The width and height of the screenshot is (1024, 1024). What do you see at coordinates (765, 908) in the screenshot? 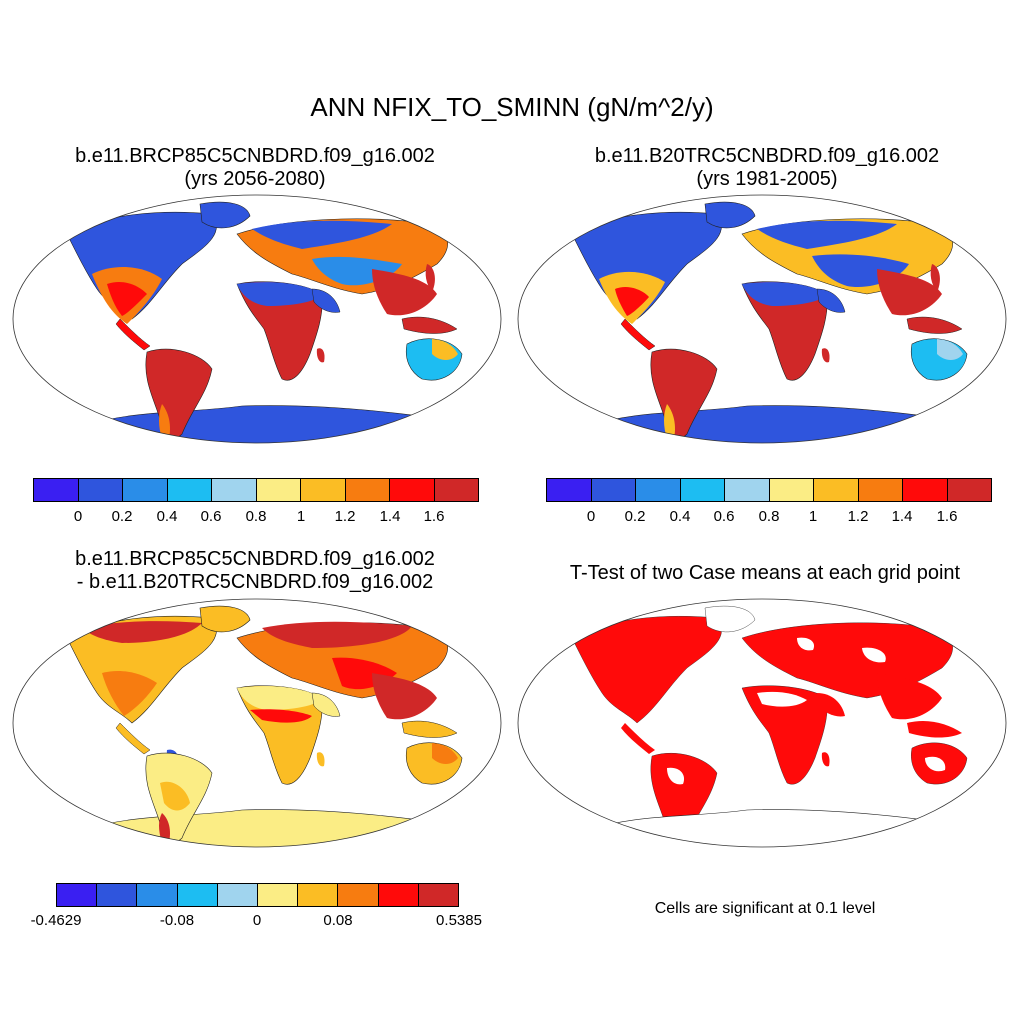
I see `significance-note: Cells are significant at 0.1 level` at bounding box center [765, 908].